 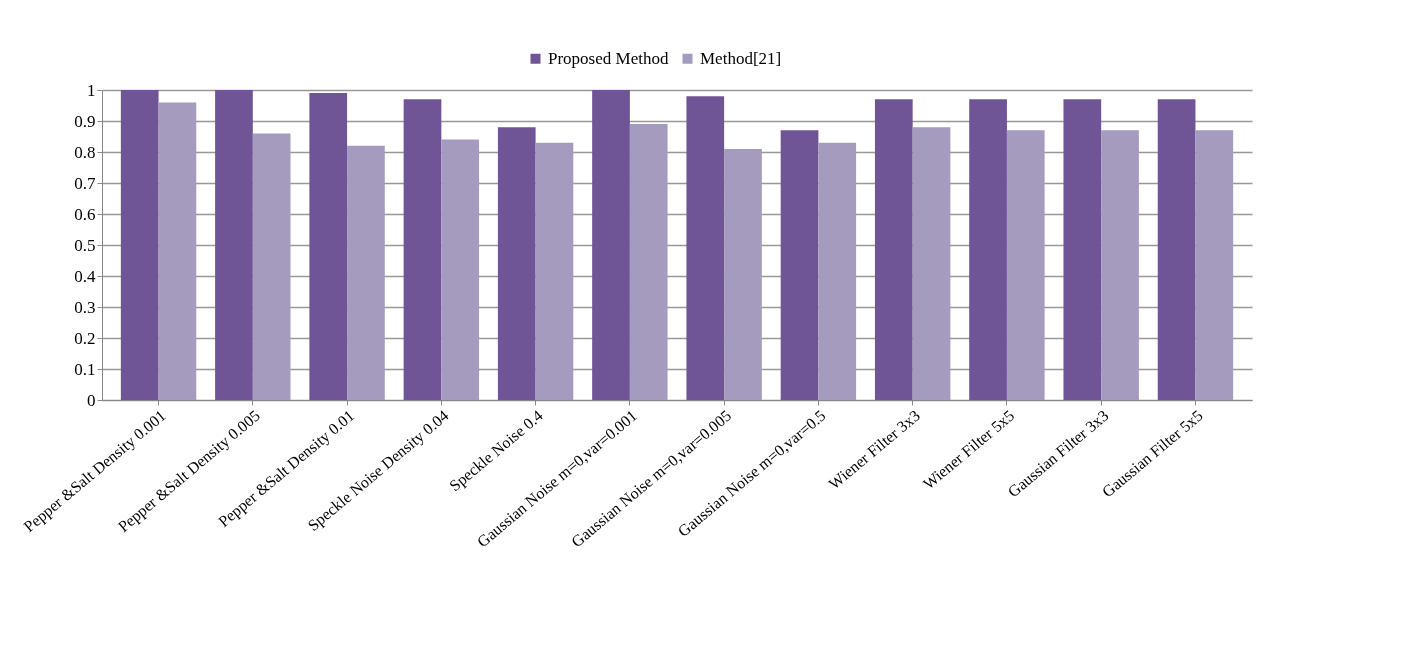 What do you see at coordinates (85, 276) in the screenshot?
I see `y-tick-label: 0.4` at bounding box center [85, 276].